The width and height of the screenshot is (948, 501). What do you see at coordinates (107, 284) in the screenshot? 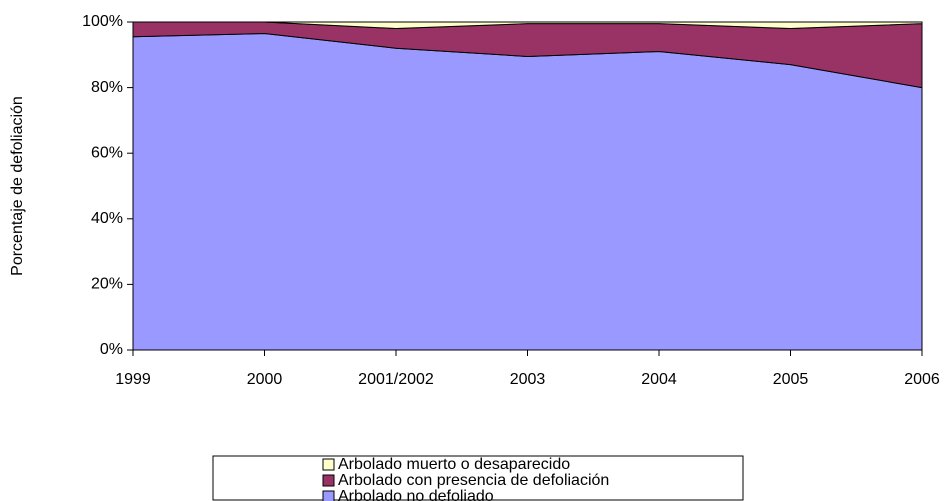
I see `y-tick-label: 20%` at bounding box center [107, 284].